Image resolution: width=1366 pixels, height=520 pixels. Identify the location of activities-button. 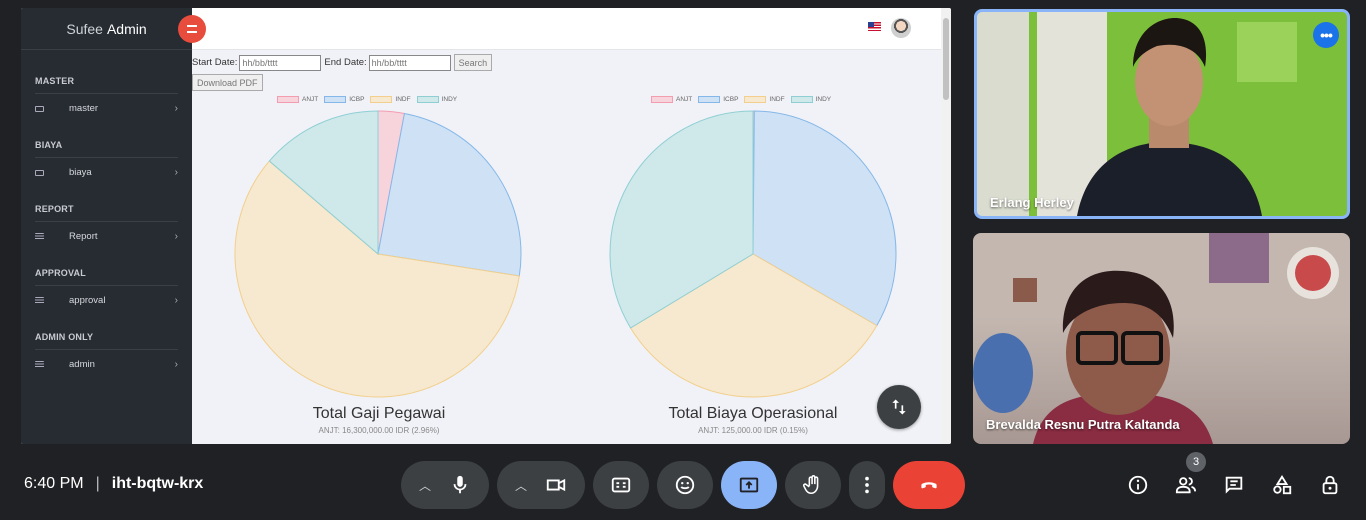
(1282, 485).